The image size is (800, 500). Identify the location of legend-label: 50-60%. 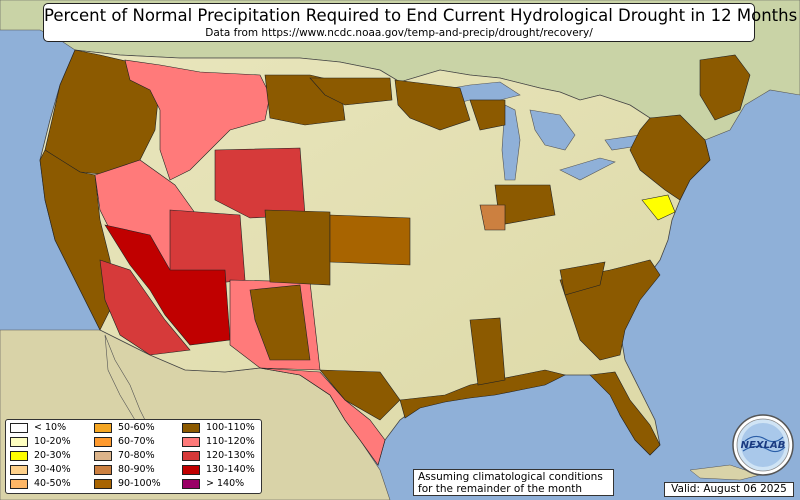
(136, 427).